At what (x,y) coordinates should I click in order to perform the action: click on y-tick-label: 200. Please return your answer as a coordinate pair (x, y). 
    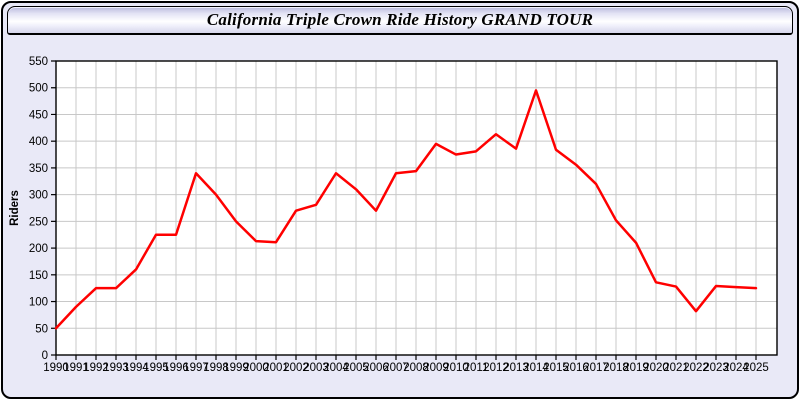
    Looking at the image, I should click on (38, 249).